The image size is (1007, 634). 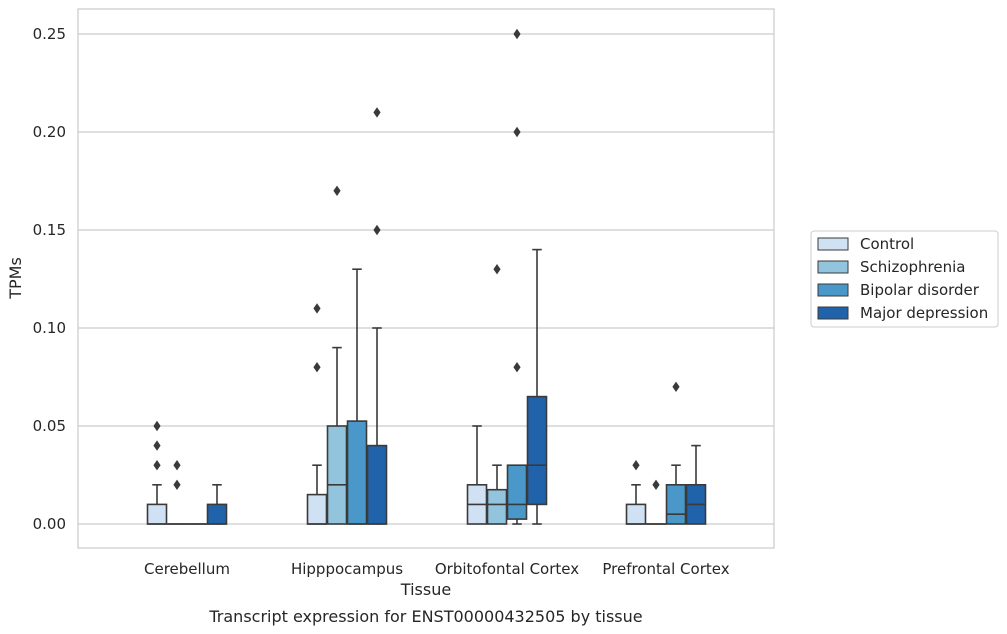 What do you see at coordinates (887, 244) in the screenshot?
I see `legend-label: Control` at bounding box center [887, 244].